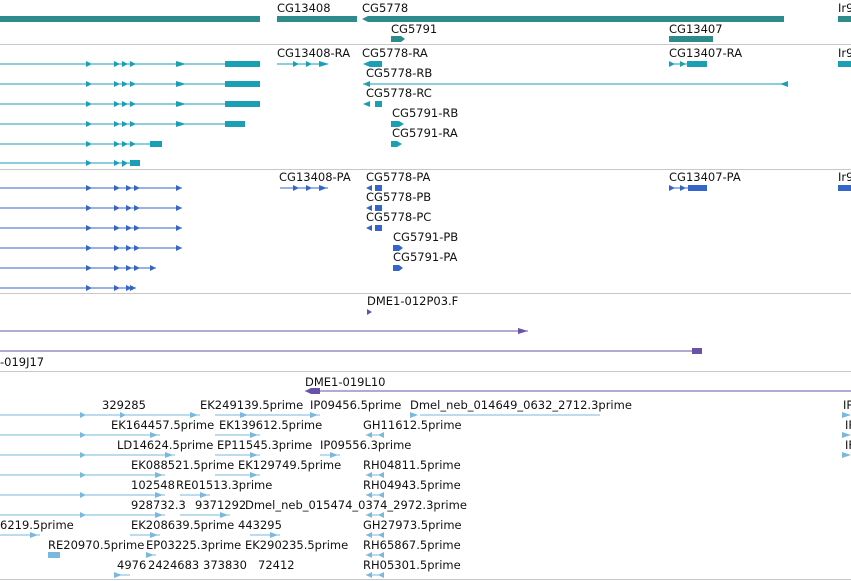  Describe the element at coordinates (385, 8) in the screenshot. I see `gene-label: CG5778` at that location.